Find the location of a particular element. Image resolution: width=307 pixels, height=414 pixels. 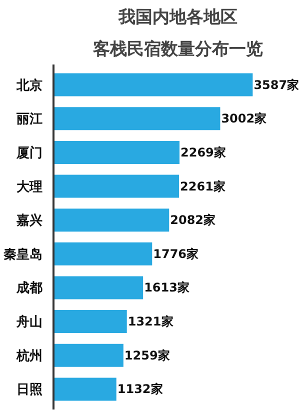

data-label: 2261家 is located at coordinates (203, 186).